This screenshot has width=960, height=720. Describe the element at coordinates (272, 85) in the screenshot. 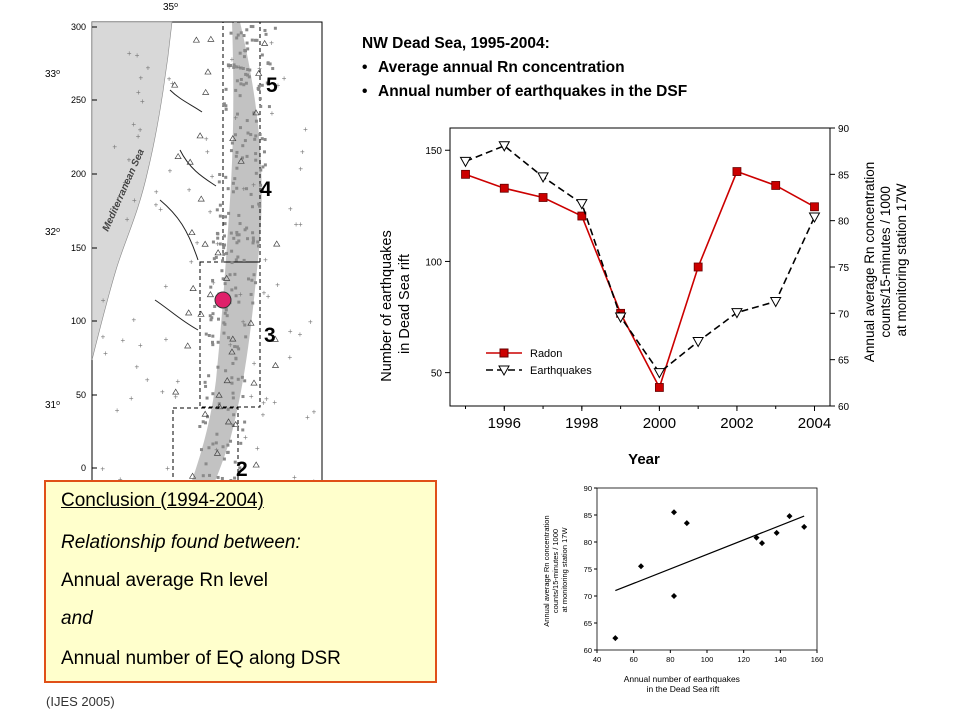

I see `segment-label-5: 5` at that location.